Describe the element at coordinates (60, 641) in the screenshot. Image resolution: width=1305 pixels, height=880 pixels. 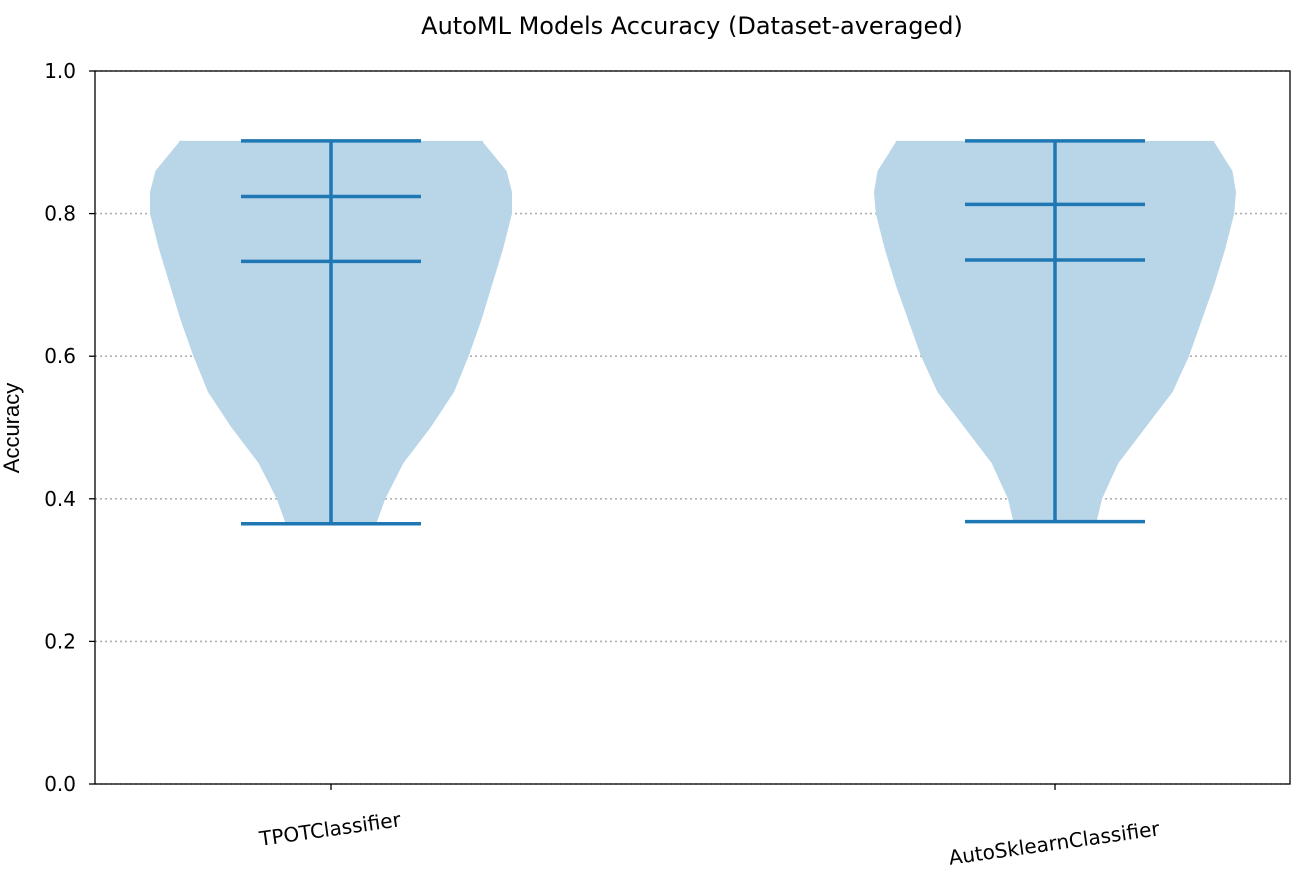
I see `y-tick-label: 0.2` at that location.